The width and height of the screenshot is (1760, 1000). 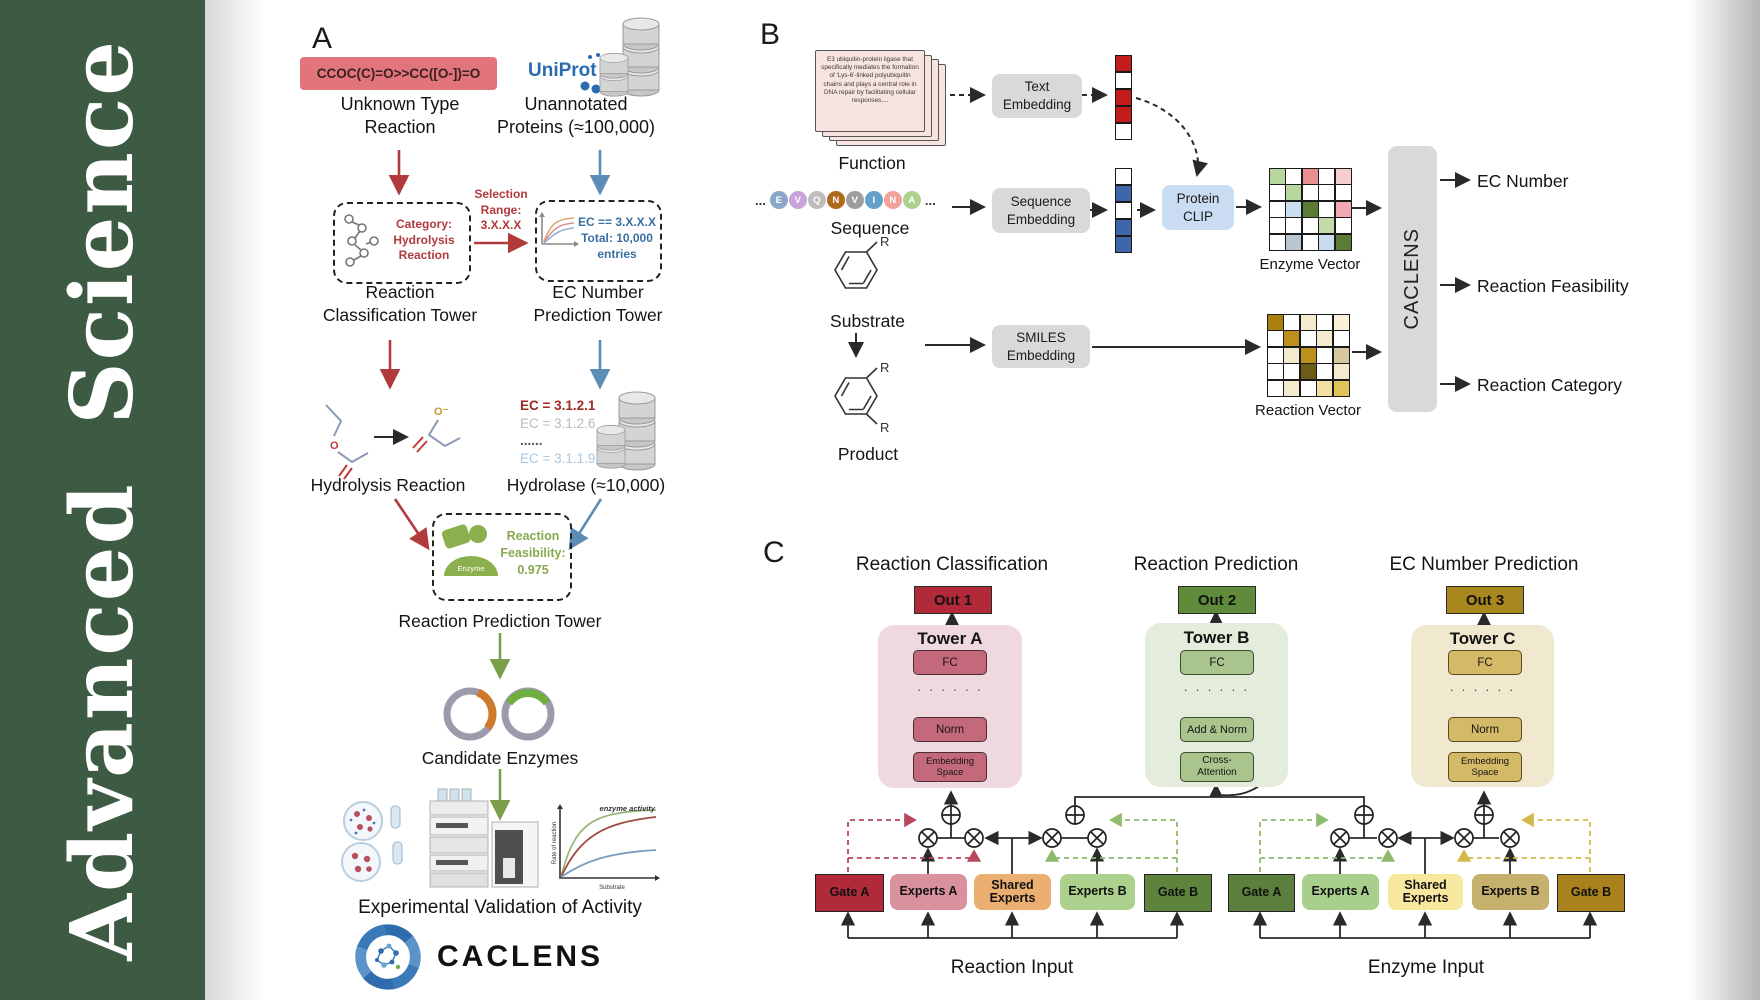 What do you see at coordinates (892, 200) in the screenshot?
I see `residue-circle: N` at bounding box center [892, 200].